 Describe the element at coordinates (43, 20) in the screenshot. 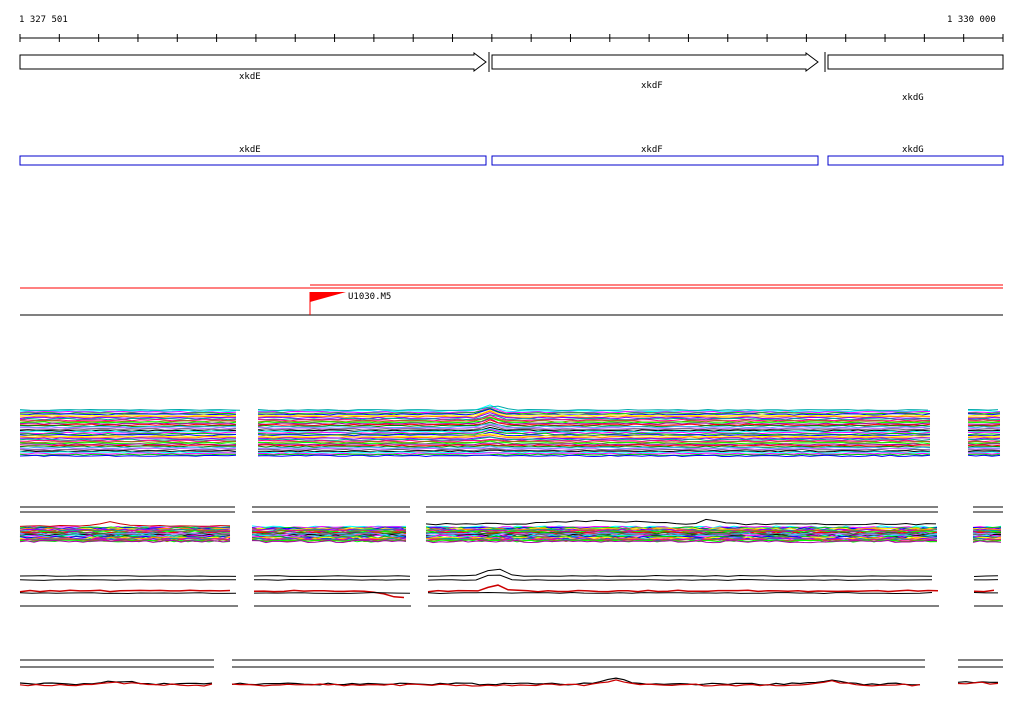

I see `ruler-start-label: 1 327 501` at that location.